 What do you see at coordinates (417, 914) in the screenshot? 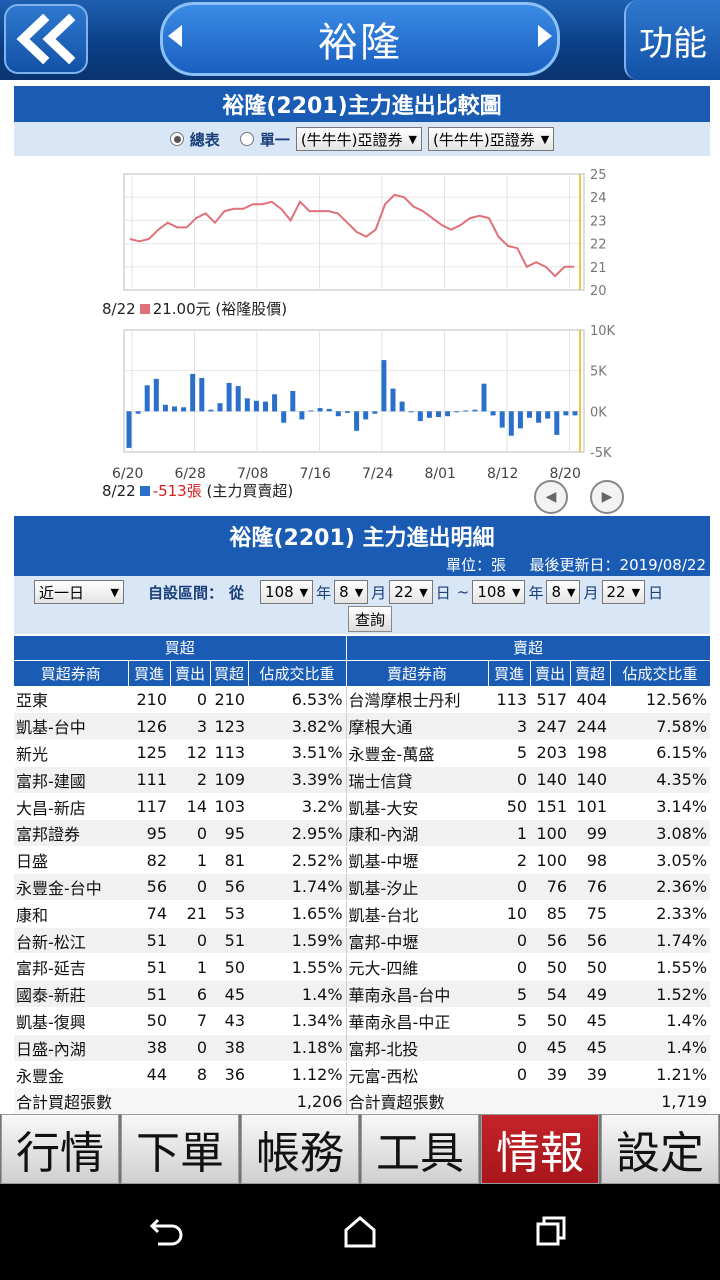
I see `table-cell: 凱基-台北` at bounding box center [417, 914].